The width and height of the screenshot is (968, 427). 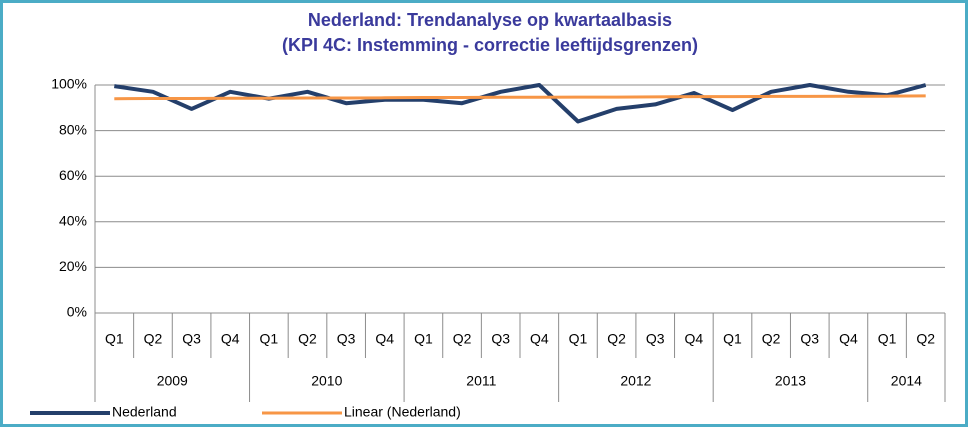 What do you see at coordinates (490, 20) in the screenshot?
I see `chart-title: Nederland: Trendanalyse op kwartaalbasis` at bounding box center [490, 20].